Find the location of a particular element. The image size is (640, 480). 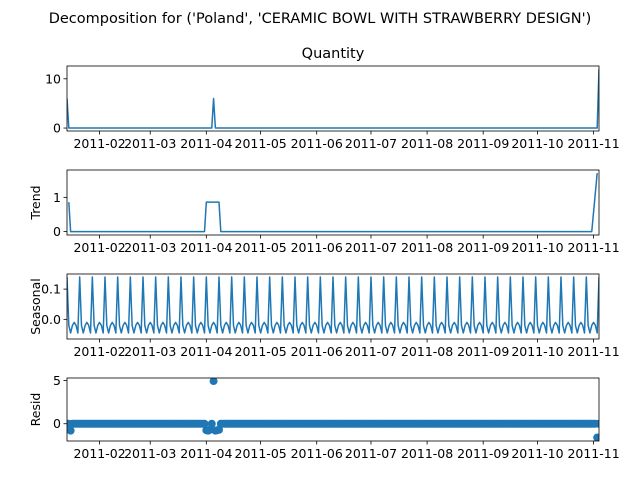

y-axis-label: Resid is located at coordinates (35, 410).